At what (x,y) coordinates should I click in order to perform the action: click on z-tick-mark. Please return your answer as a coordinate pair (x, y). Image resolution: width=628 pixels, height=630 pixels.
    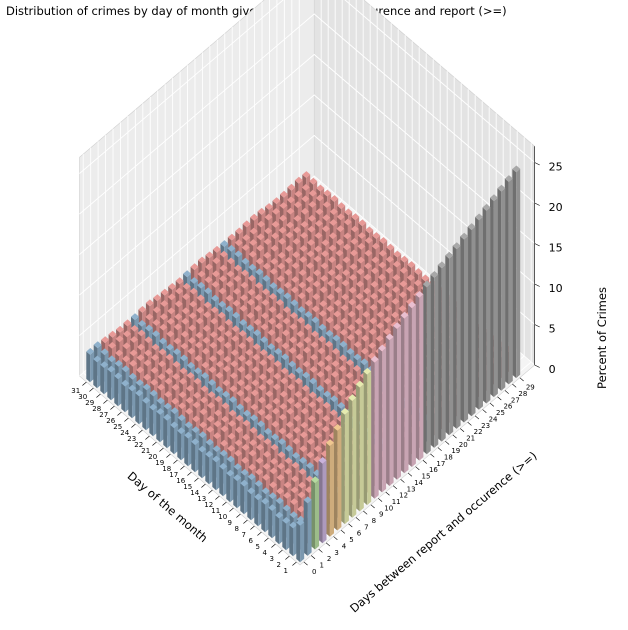
    Looking at the image, I should click on (537, 245).